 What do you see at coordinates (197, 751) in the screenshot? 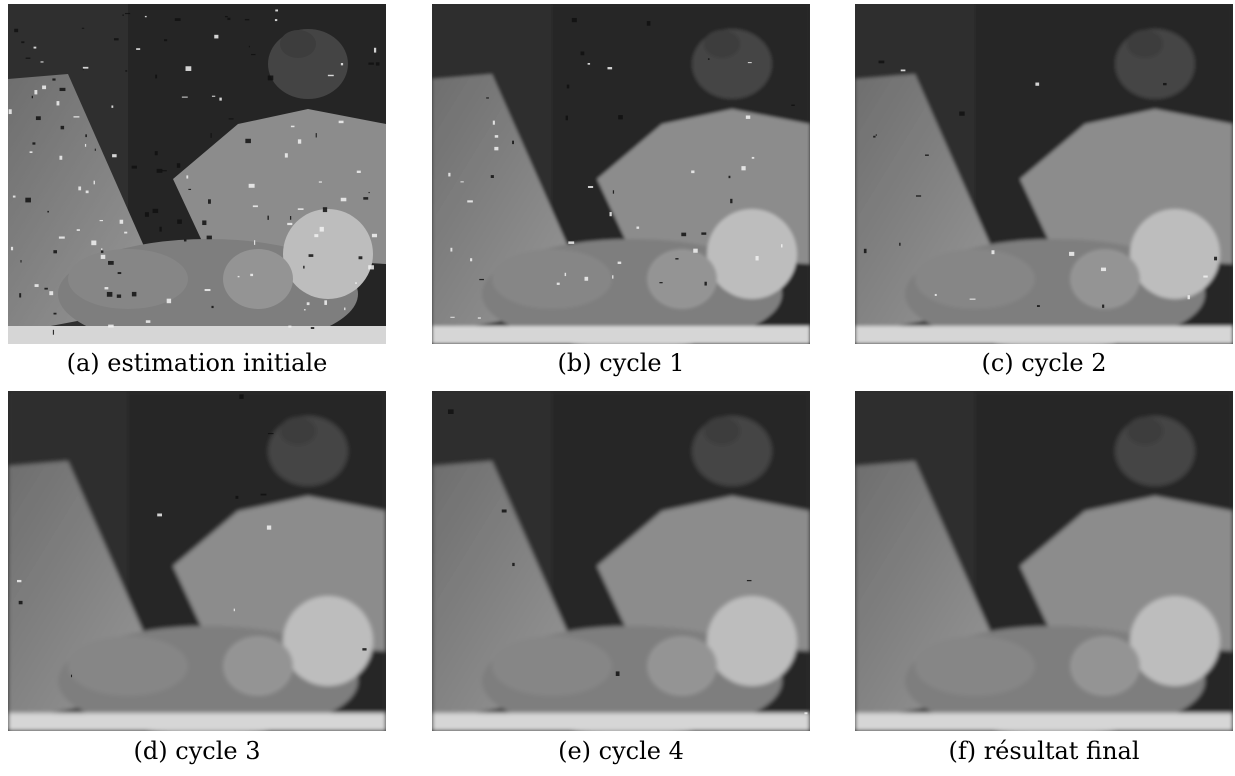
I see `caption: (d) cycle 3` at bounding box center [197, 751].